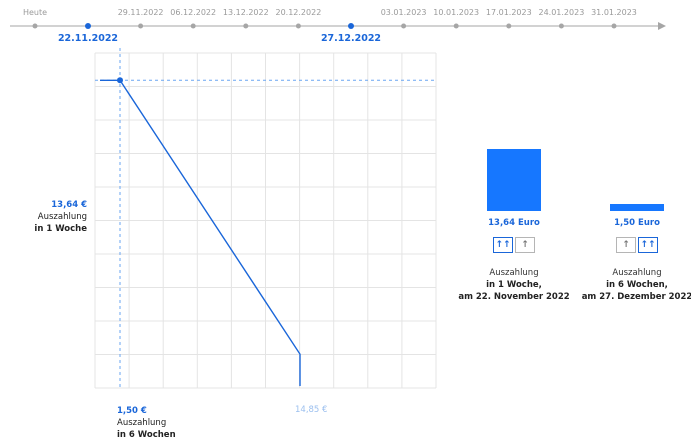  I want to click on option-desc-2-line3: am 27. Dezember 2022, so click(636, 297).